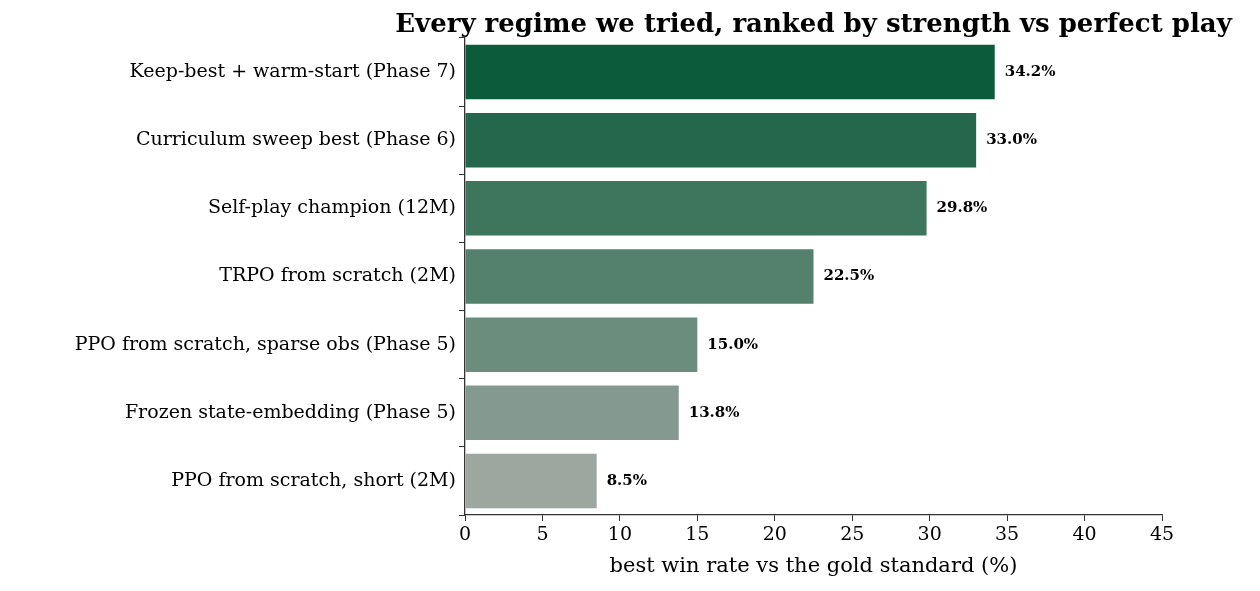  What do you see at coordinates (313, 478) in the screenshot?
I see `y-tick-label: PPO from scratch, short (2M)` at bounding box center [313, 478].